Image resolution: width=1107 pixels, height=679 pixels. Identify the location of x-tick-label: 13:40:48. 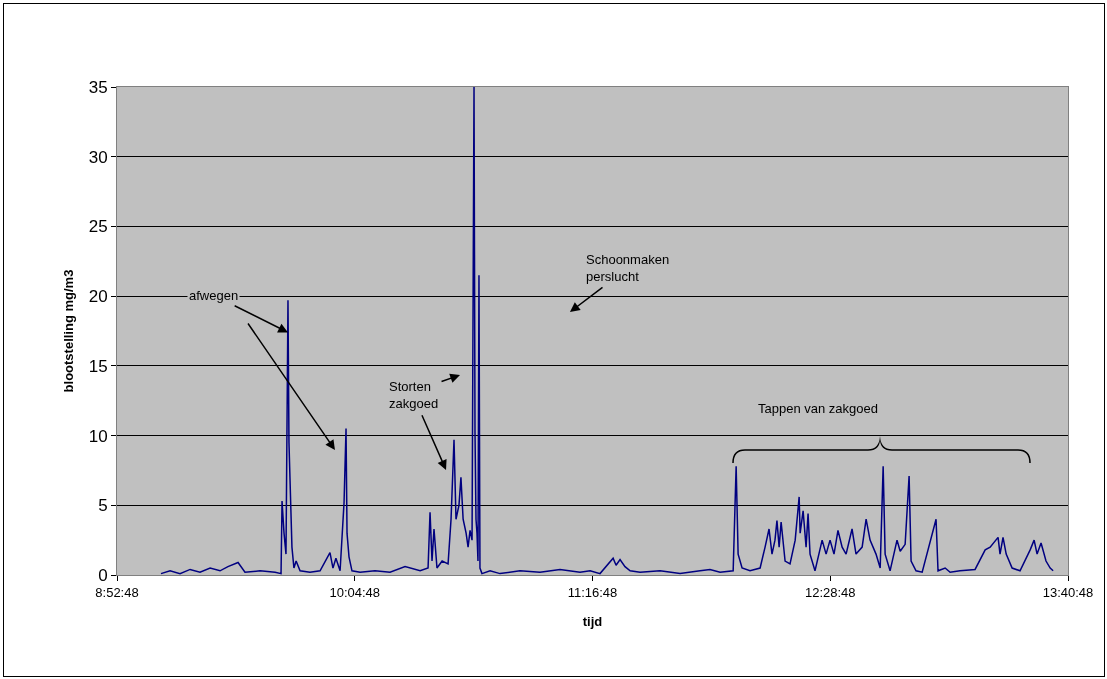
(1068, 592).